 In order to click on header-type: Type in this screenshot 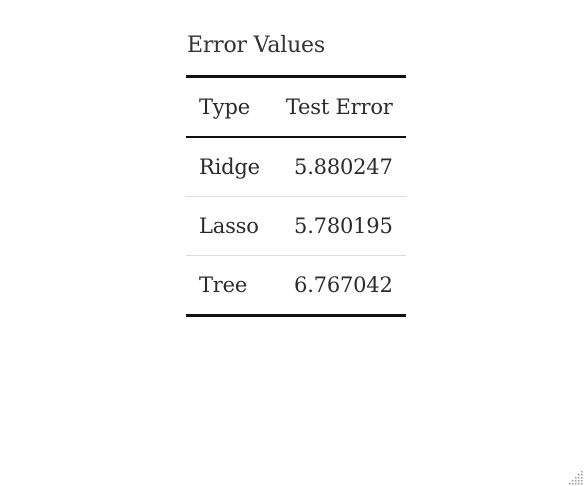, I will do `click(224, 107)`.